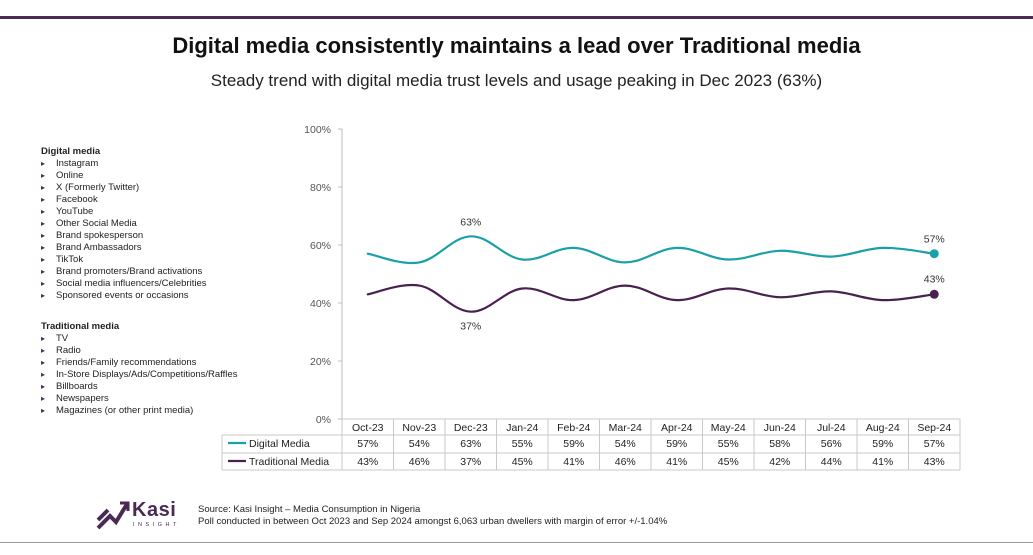 The width and height of the screenshot is (1033, 555). I want to click on logo-wordmark: Kasi, so click(154, 510).